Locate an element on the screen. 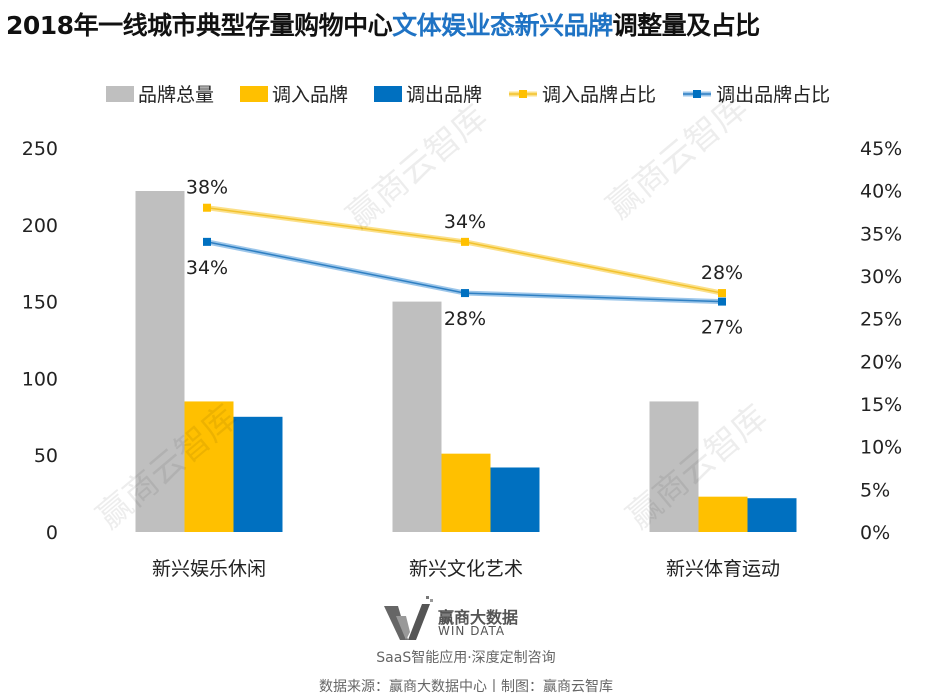 This screenshot has width=932, height=696. logo: 赢商大数据 WIN DATA is located at coordinates (462, 619).